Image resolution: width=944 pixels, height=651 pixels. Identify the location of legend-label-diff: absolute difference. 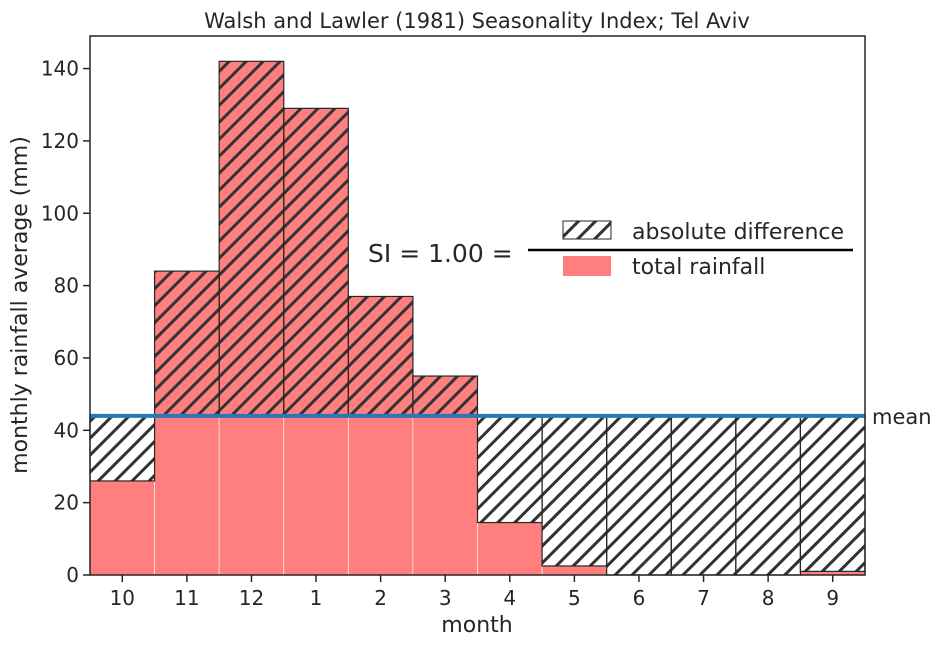
(738, 232).